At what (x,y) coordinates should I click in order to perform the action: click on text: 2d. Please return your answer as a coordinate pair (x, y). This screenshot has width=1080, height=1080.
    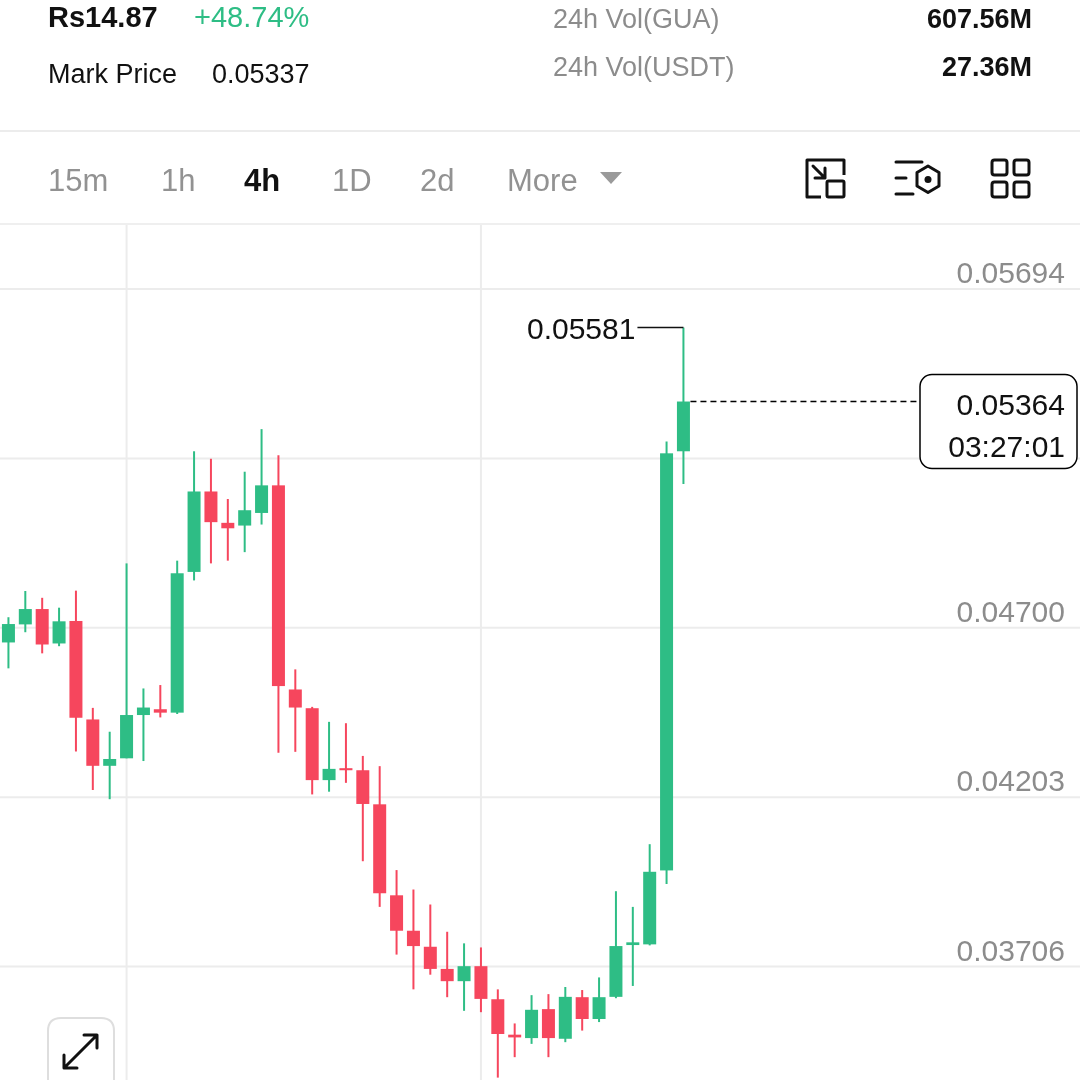
    Looking at the image, I should click on (437, 180).